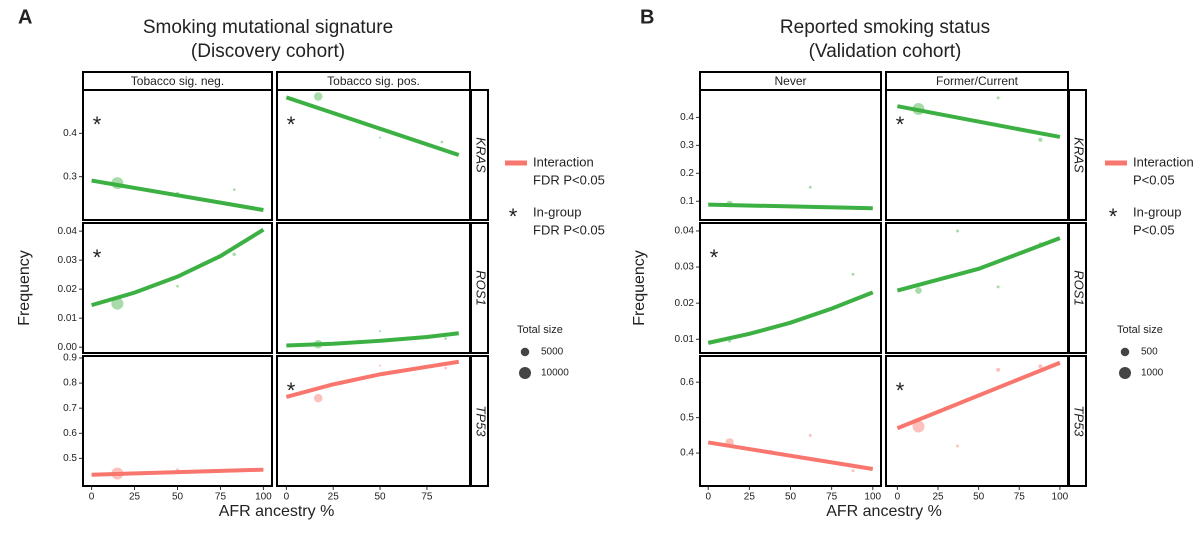 This screenshot has width=1200, height=536. Describe the element at coordinates (177, 81) in the screenshot. I see `facet-label: Tobacco sig. neg.` at that location.